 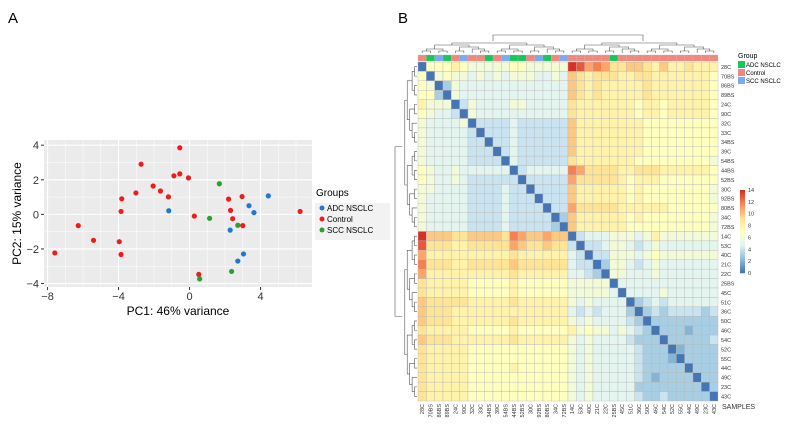 What do you see at coordinates (507, 411) in the screenshot?
I see `column-label: 54BS` at bounding box center [507, 411].